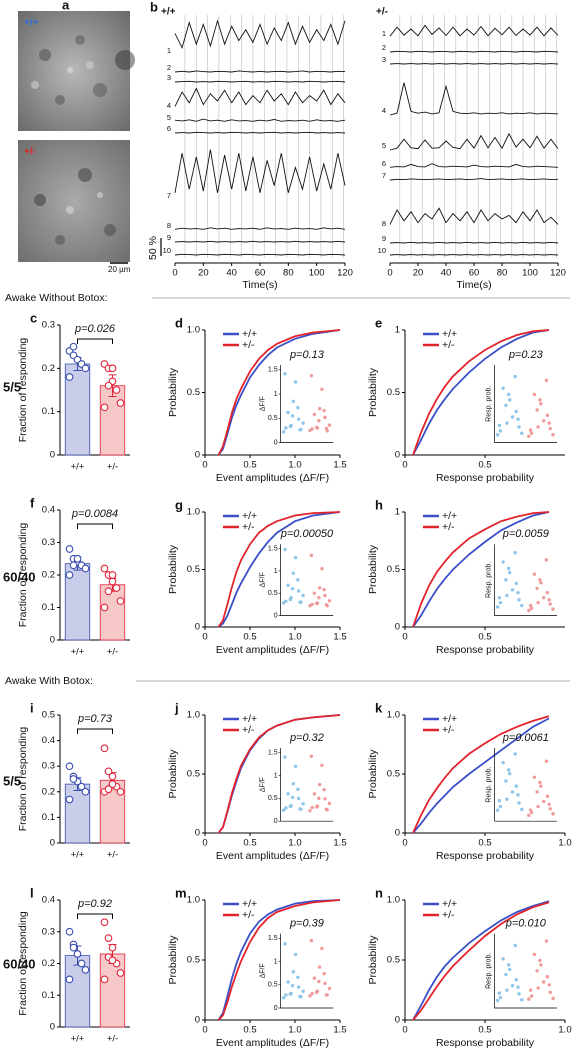 Image resolution: width=575 pixels, height=1050 pixels. What do you see at coordinates (19, 963) in the screenshot?
I see `row-label: 60/40` at bounding box center [19, 963].